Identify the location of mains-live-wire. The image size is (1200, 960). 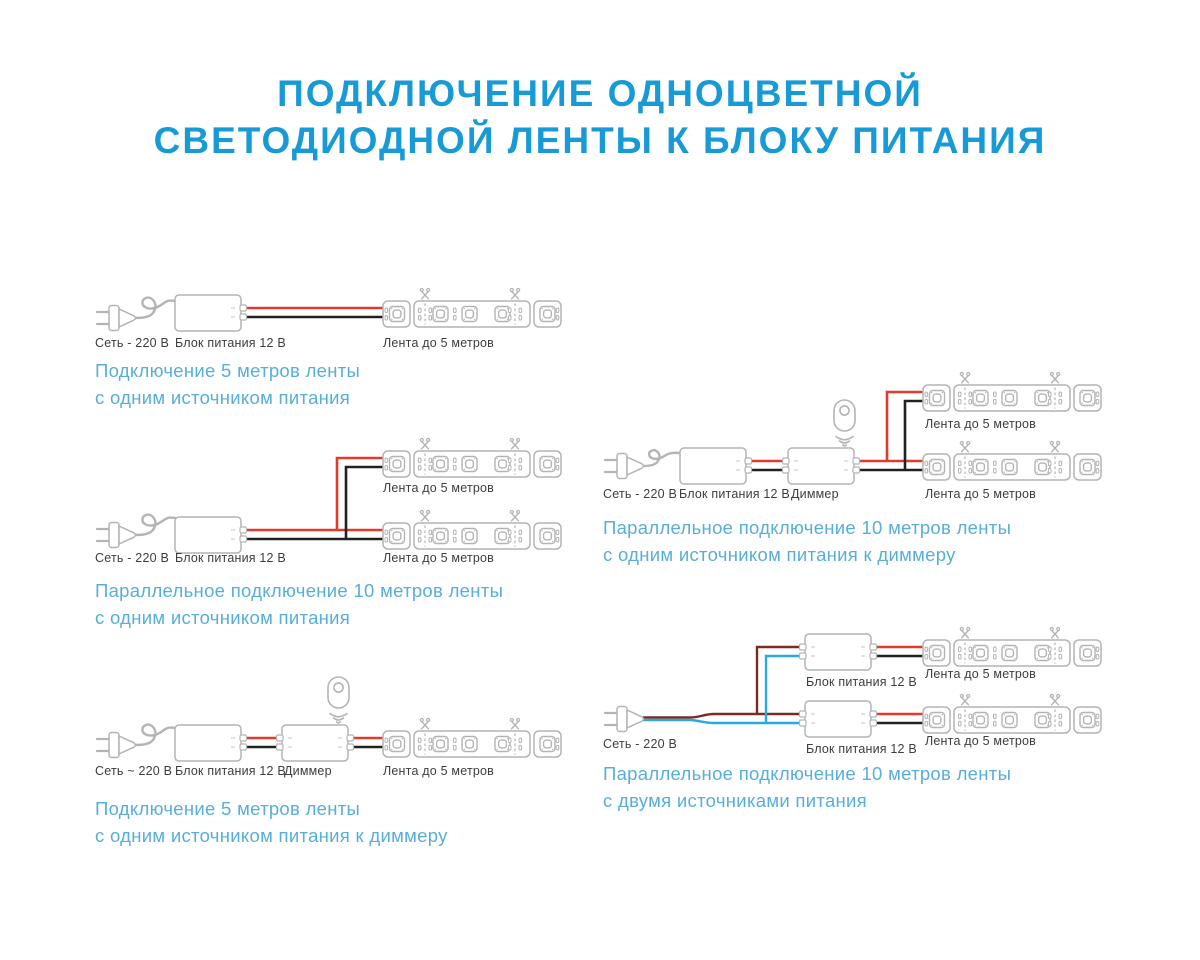
(721, 715).